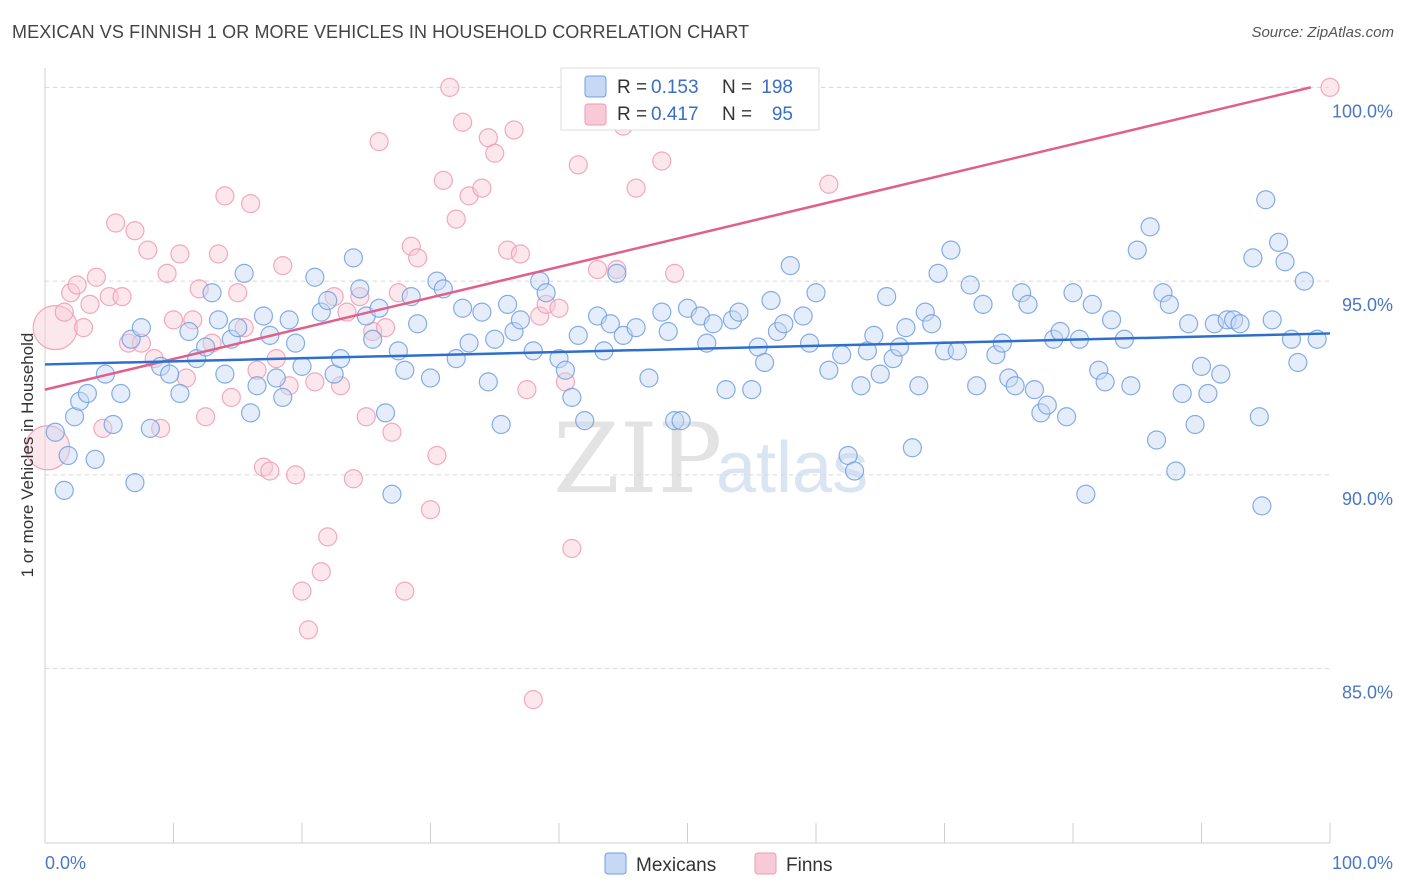 The image size is (1406, 892). I want to click on finns-r-label: R =, so click(632, 114).